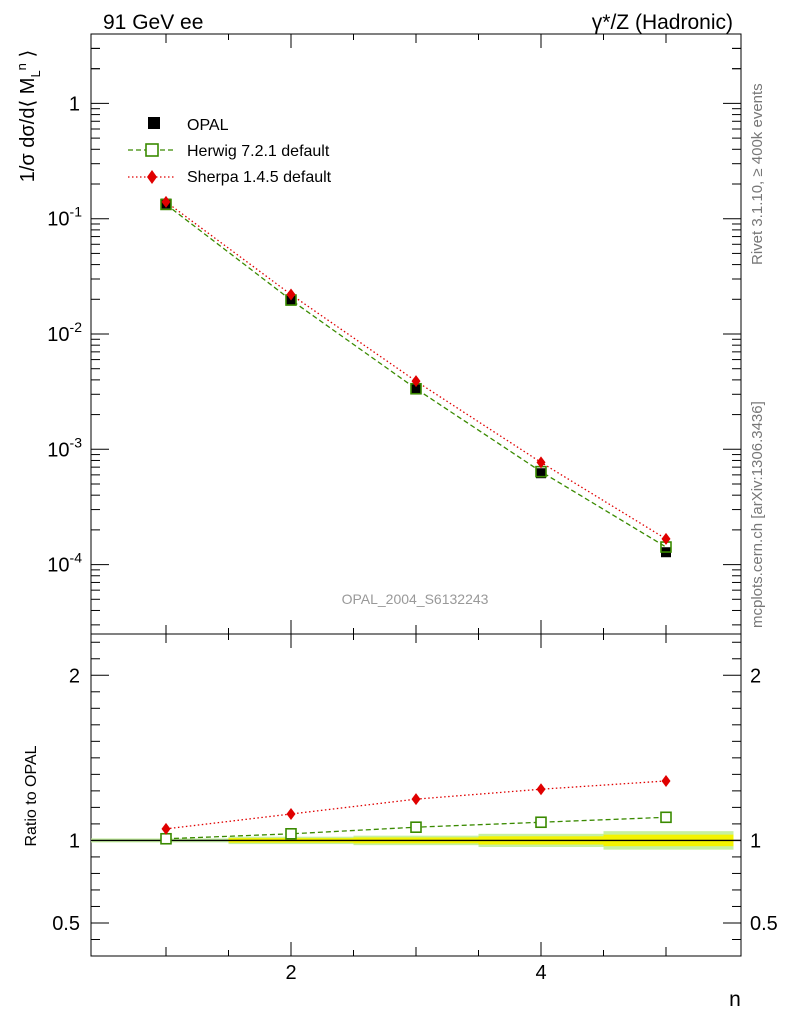 The image size is (786, 1024). Describe the element at coordinates (540, 973) in the screenshot. I see `x-tick-label: 4` at that location.